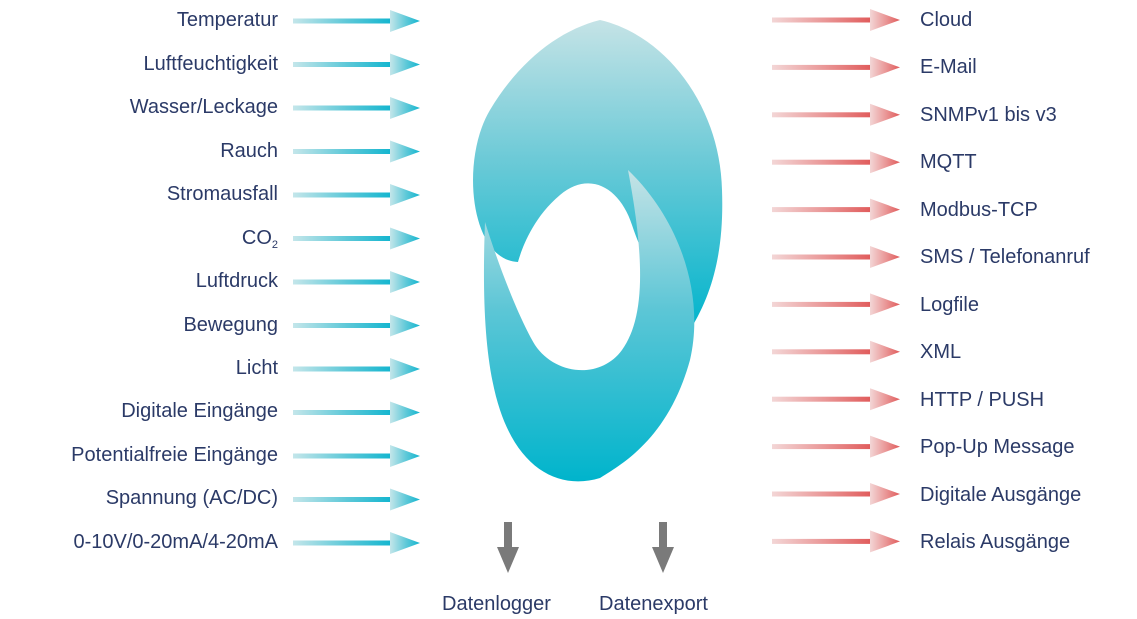 The height and width of the screenshot is (619, 1137). I want to click on output-label-digitale-ausgaenge: Digitale Ausgänge, so click(1001, 495).